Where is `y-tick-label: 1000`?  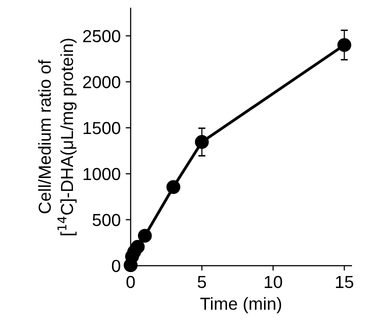 y-tick-label: 1000 is located at coordinates (102, 174).